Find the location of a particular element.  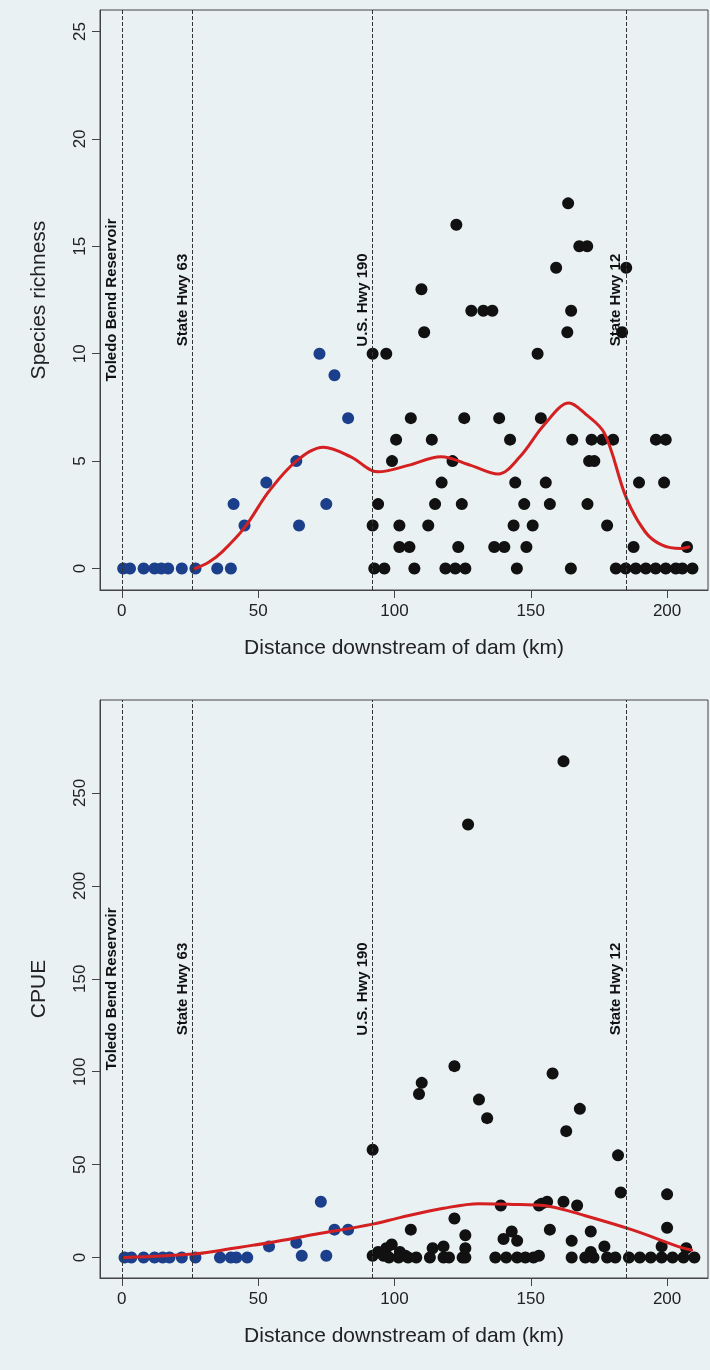

y-tick-label: 20 is located at coordinates (79, 139).